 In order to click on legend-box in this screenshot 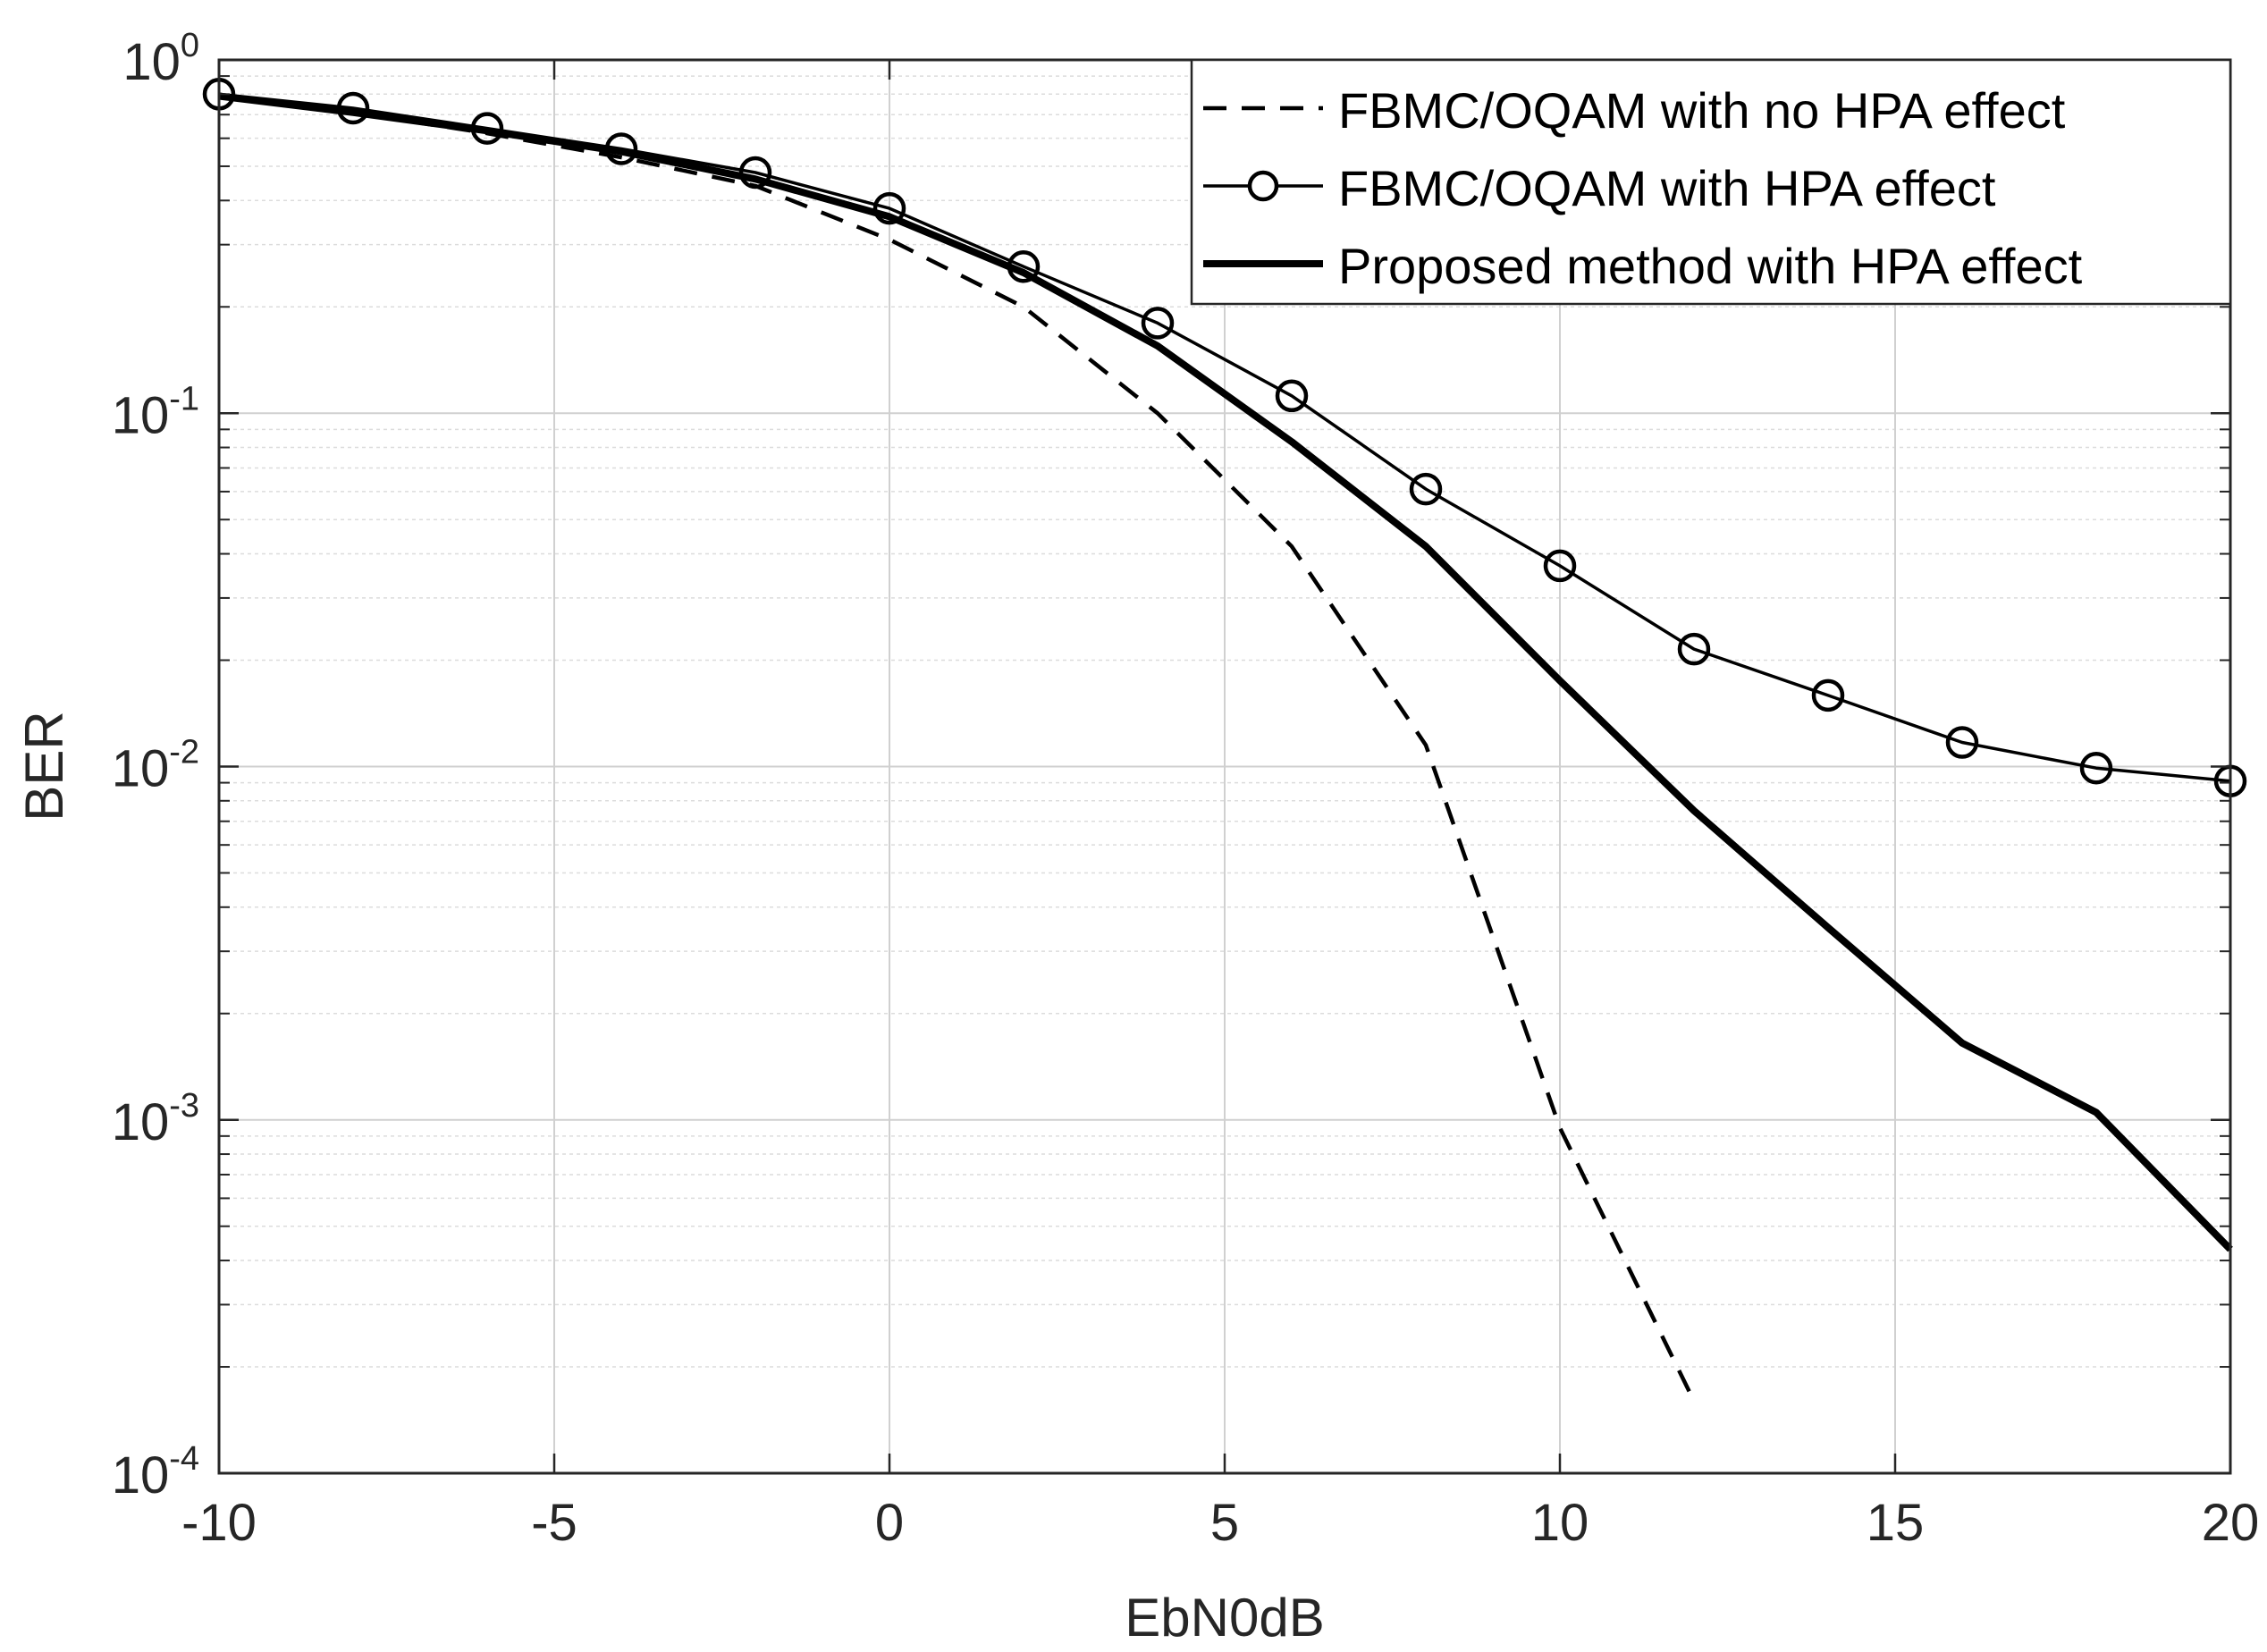, I will do `click(1711, 182)`.